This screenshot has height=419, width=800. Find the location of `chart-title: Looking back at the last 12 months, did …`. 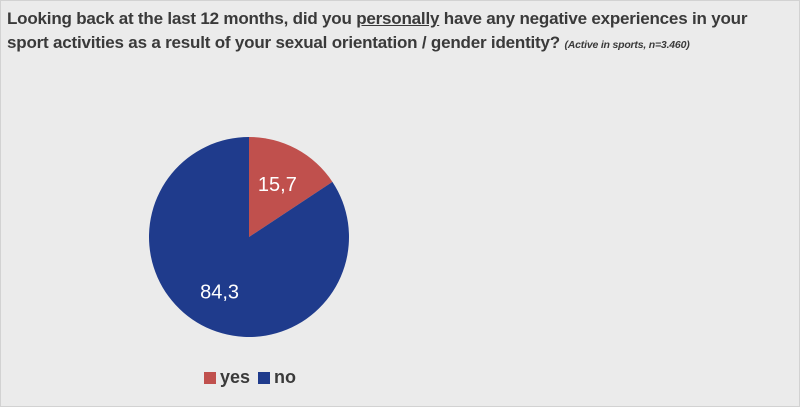

chart-title: Looking back at the last 12 months, did … is located at coordinates (400, 32).